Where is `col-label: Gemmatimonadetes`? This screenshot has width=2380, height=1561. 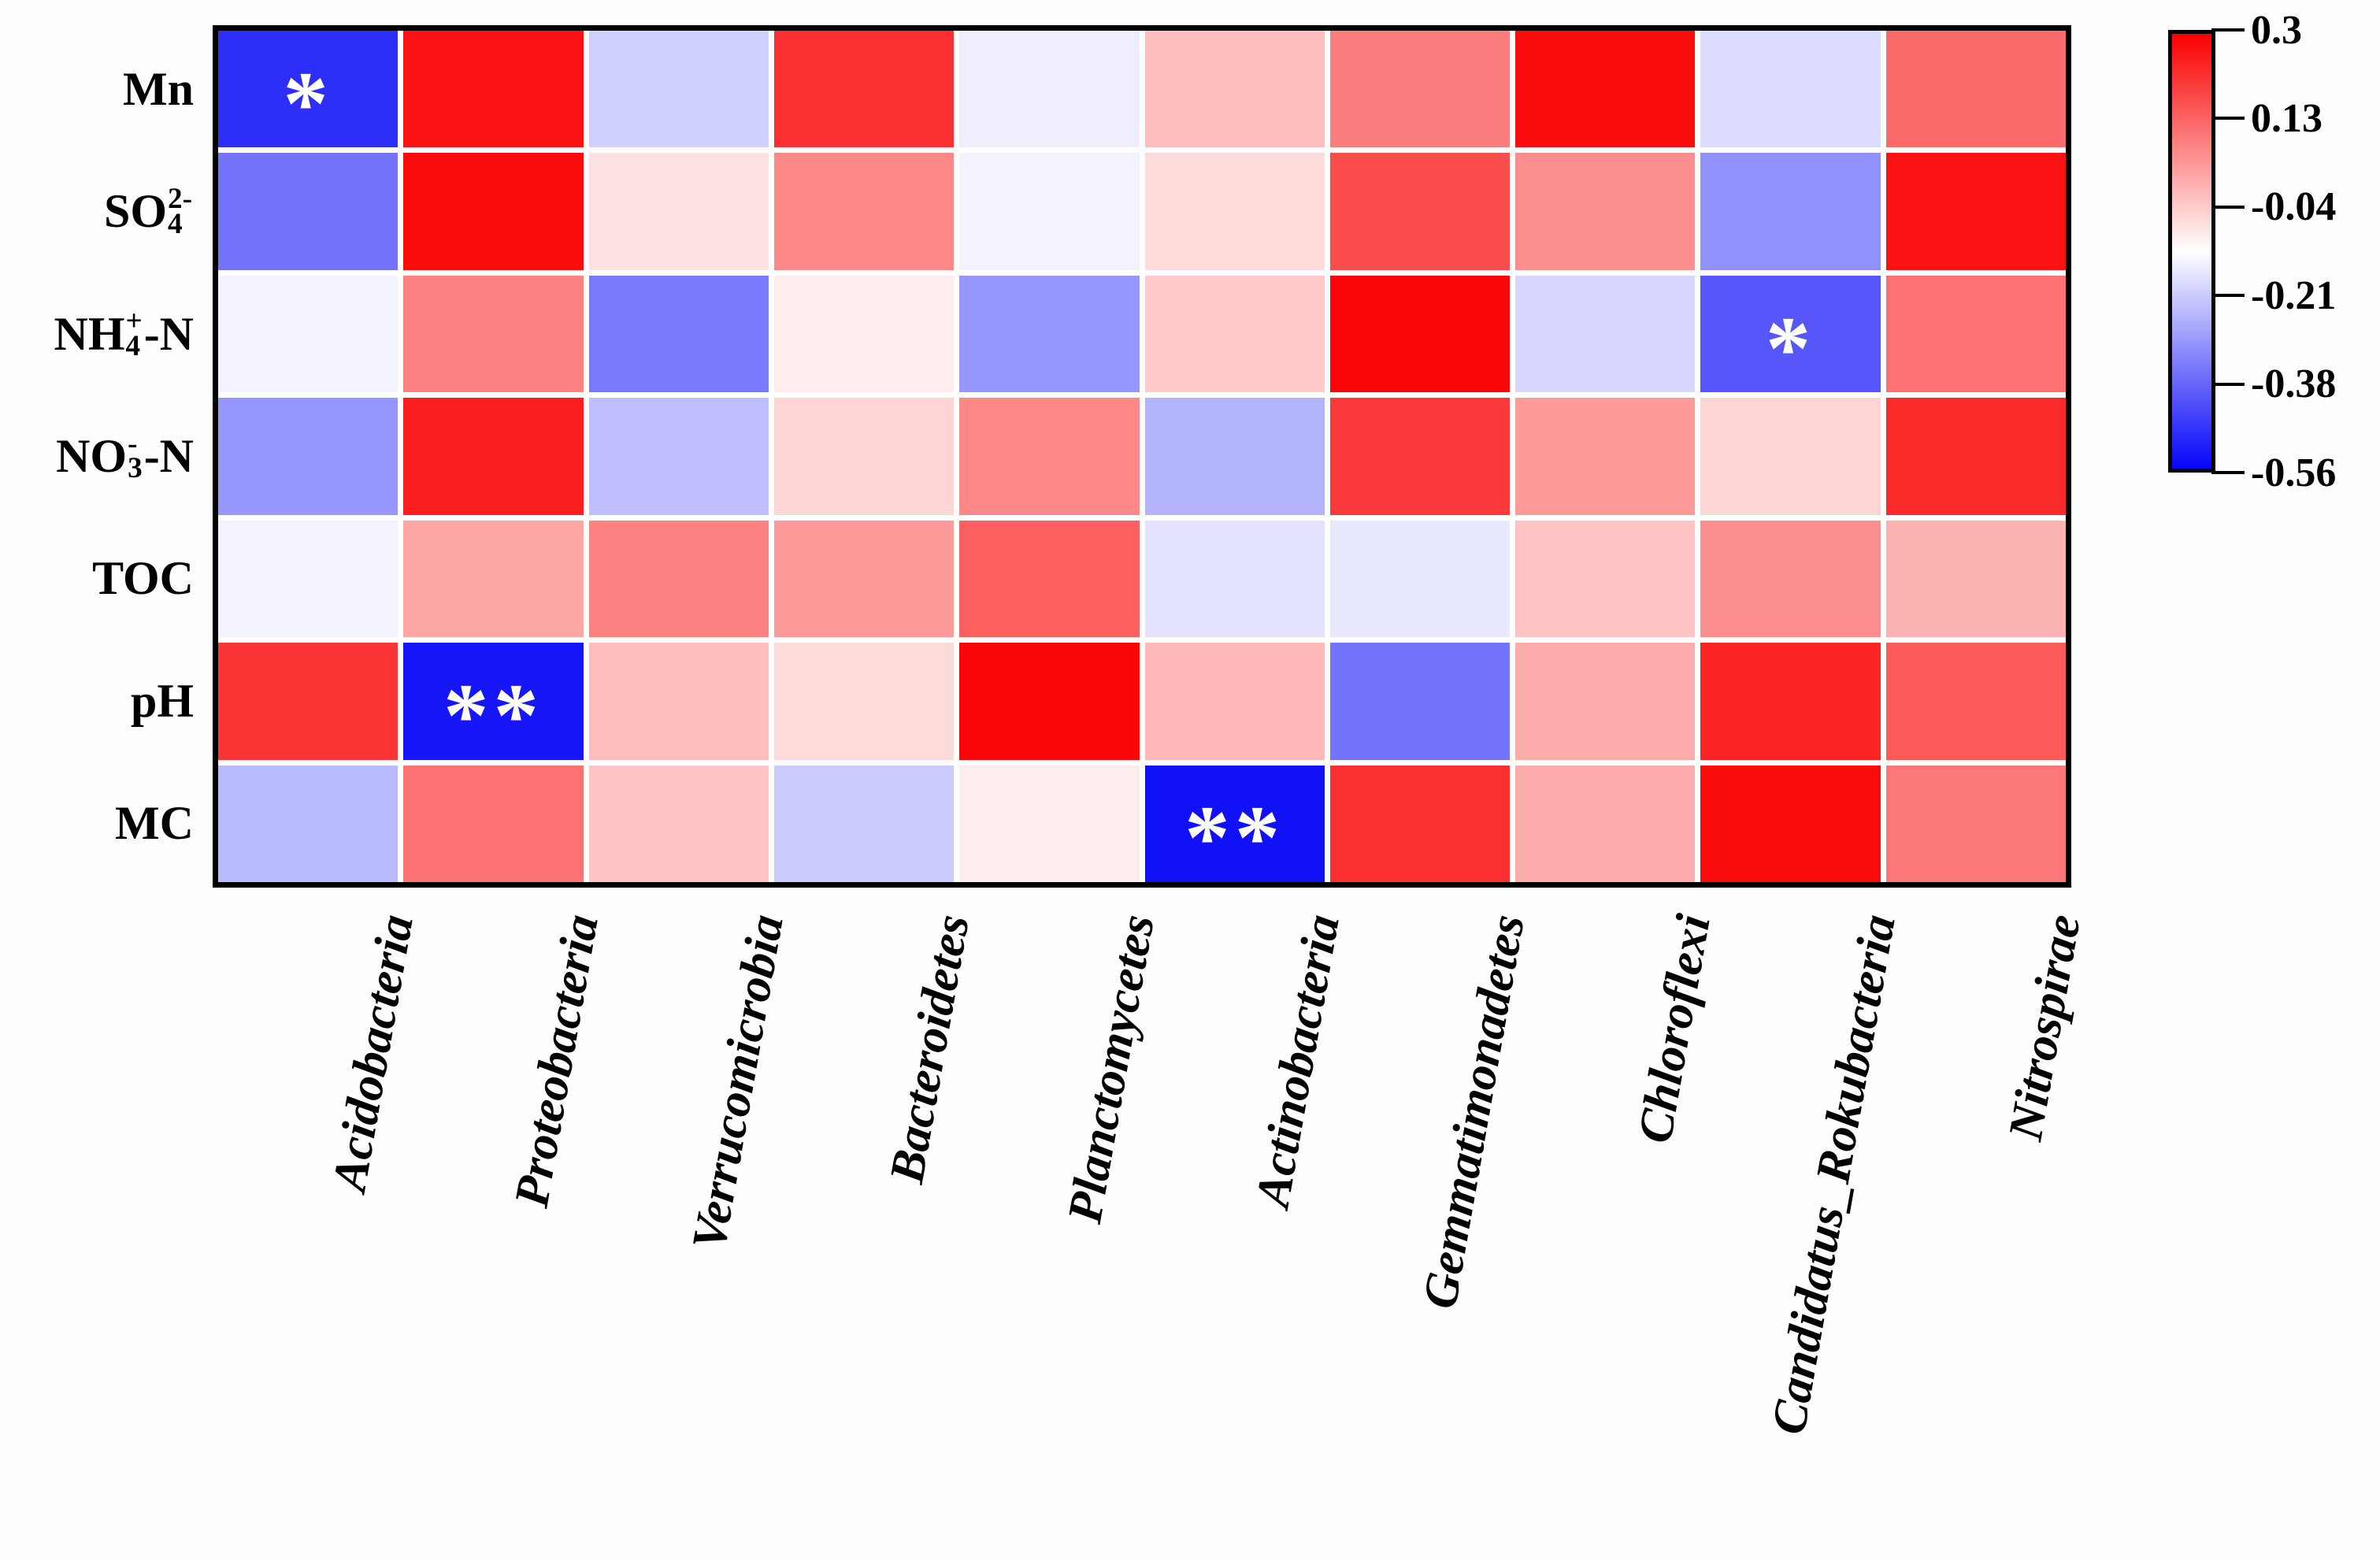
col-label: Gemmatimonadetes is located at coordinates (1474, 1111).